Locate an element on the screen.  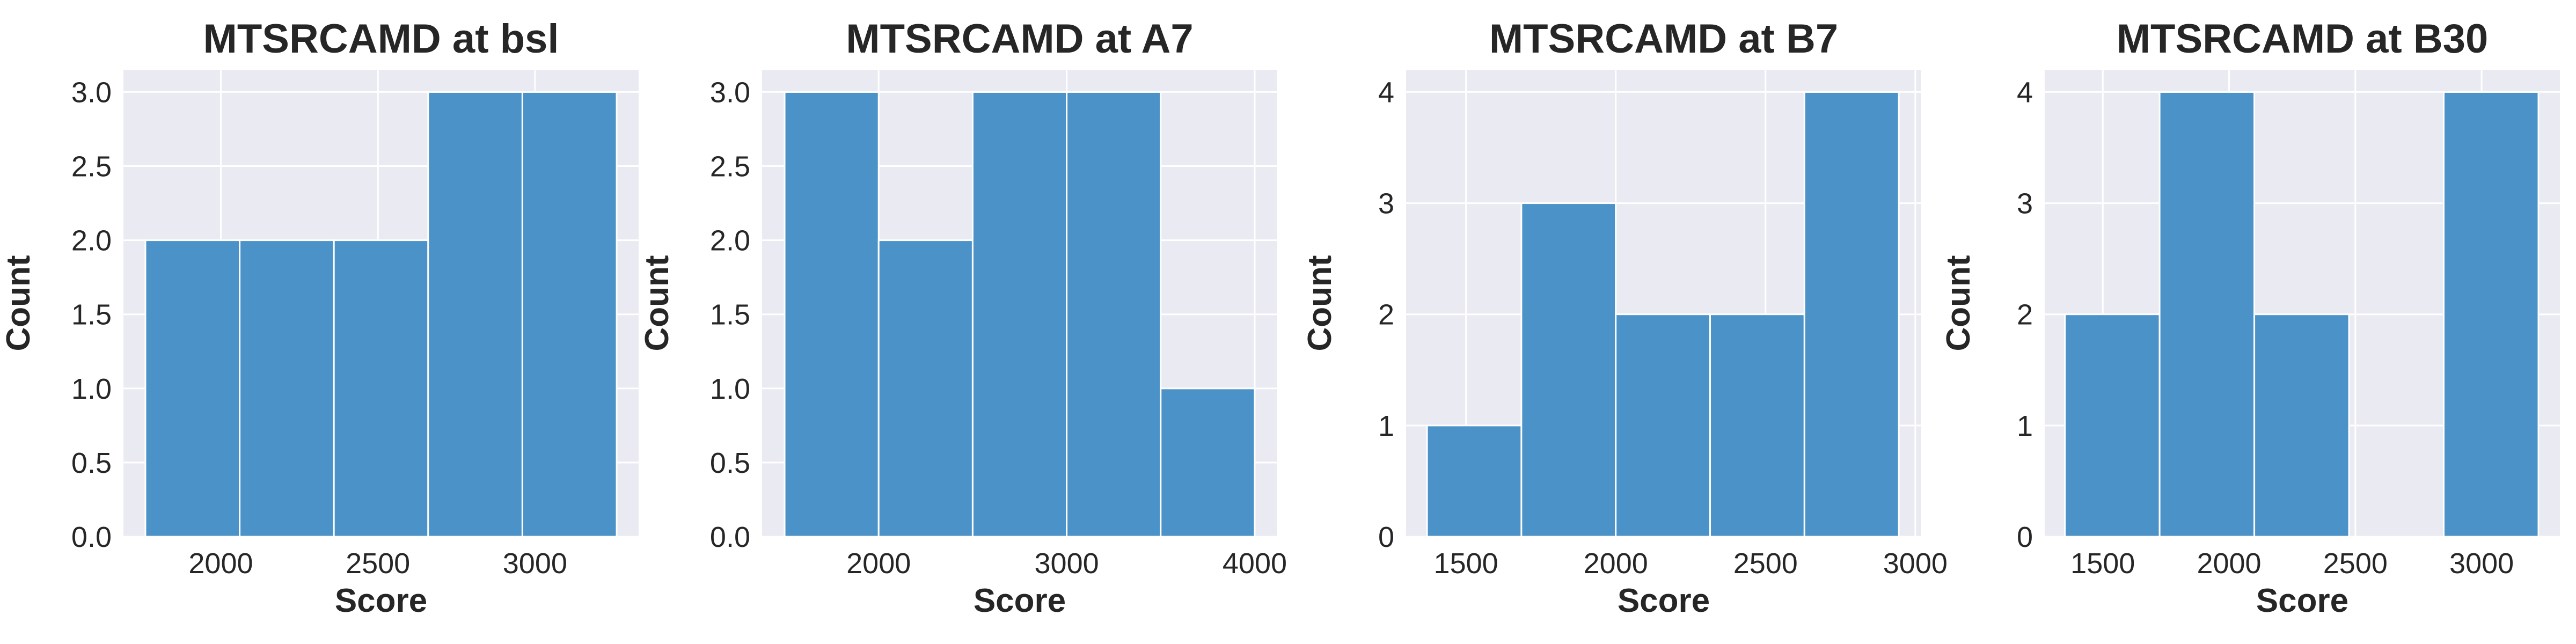
x-tick-label: 4000 is located at coordinates (1255, 563).